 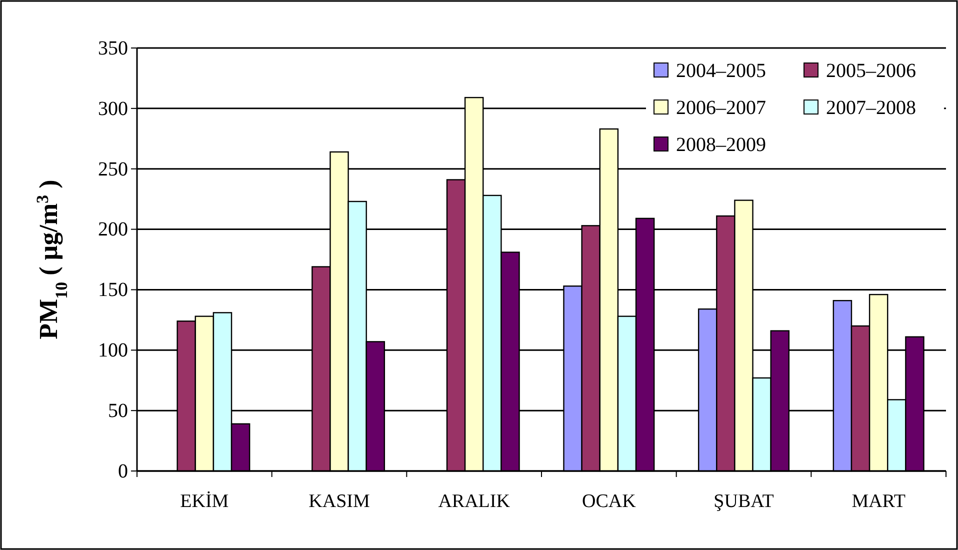 I want to click on legend-label: 2005–2006, so click(x=871, y=71).